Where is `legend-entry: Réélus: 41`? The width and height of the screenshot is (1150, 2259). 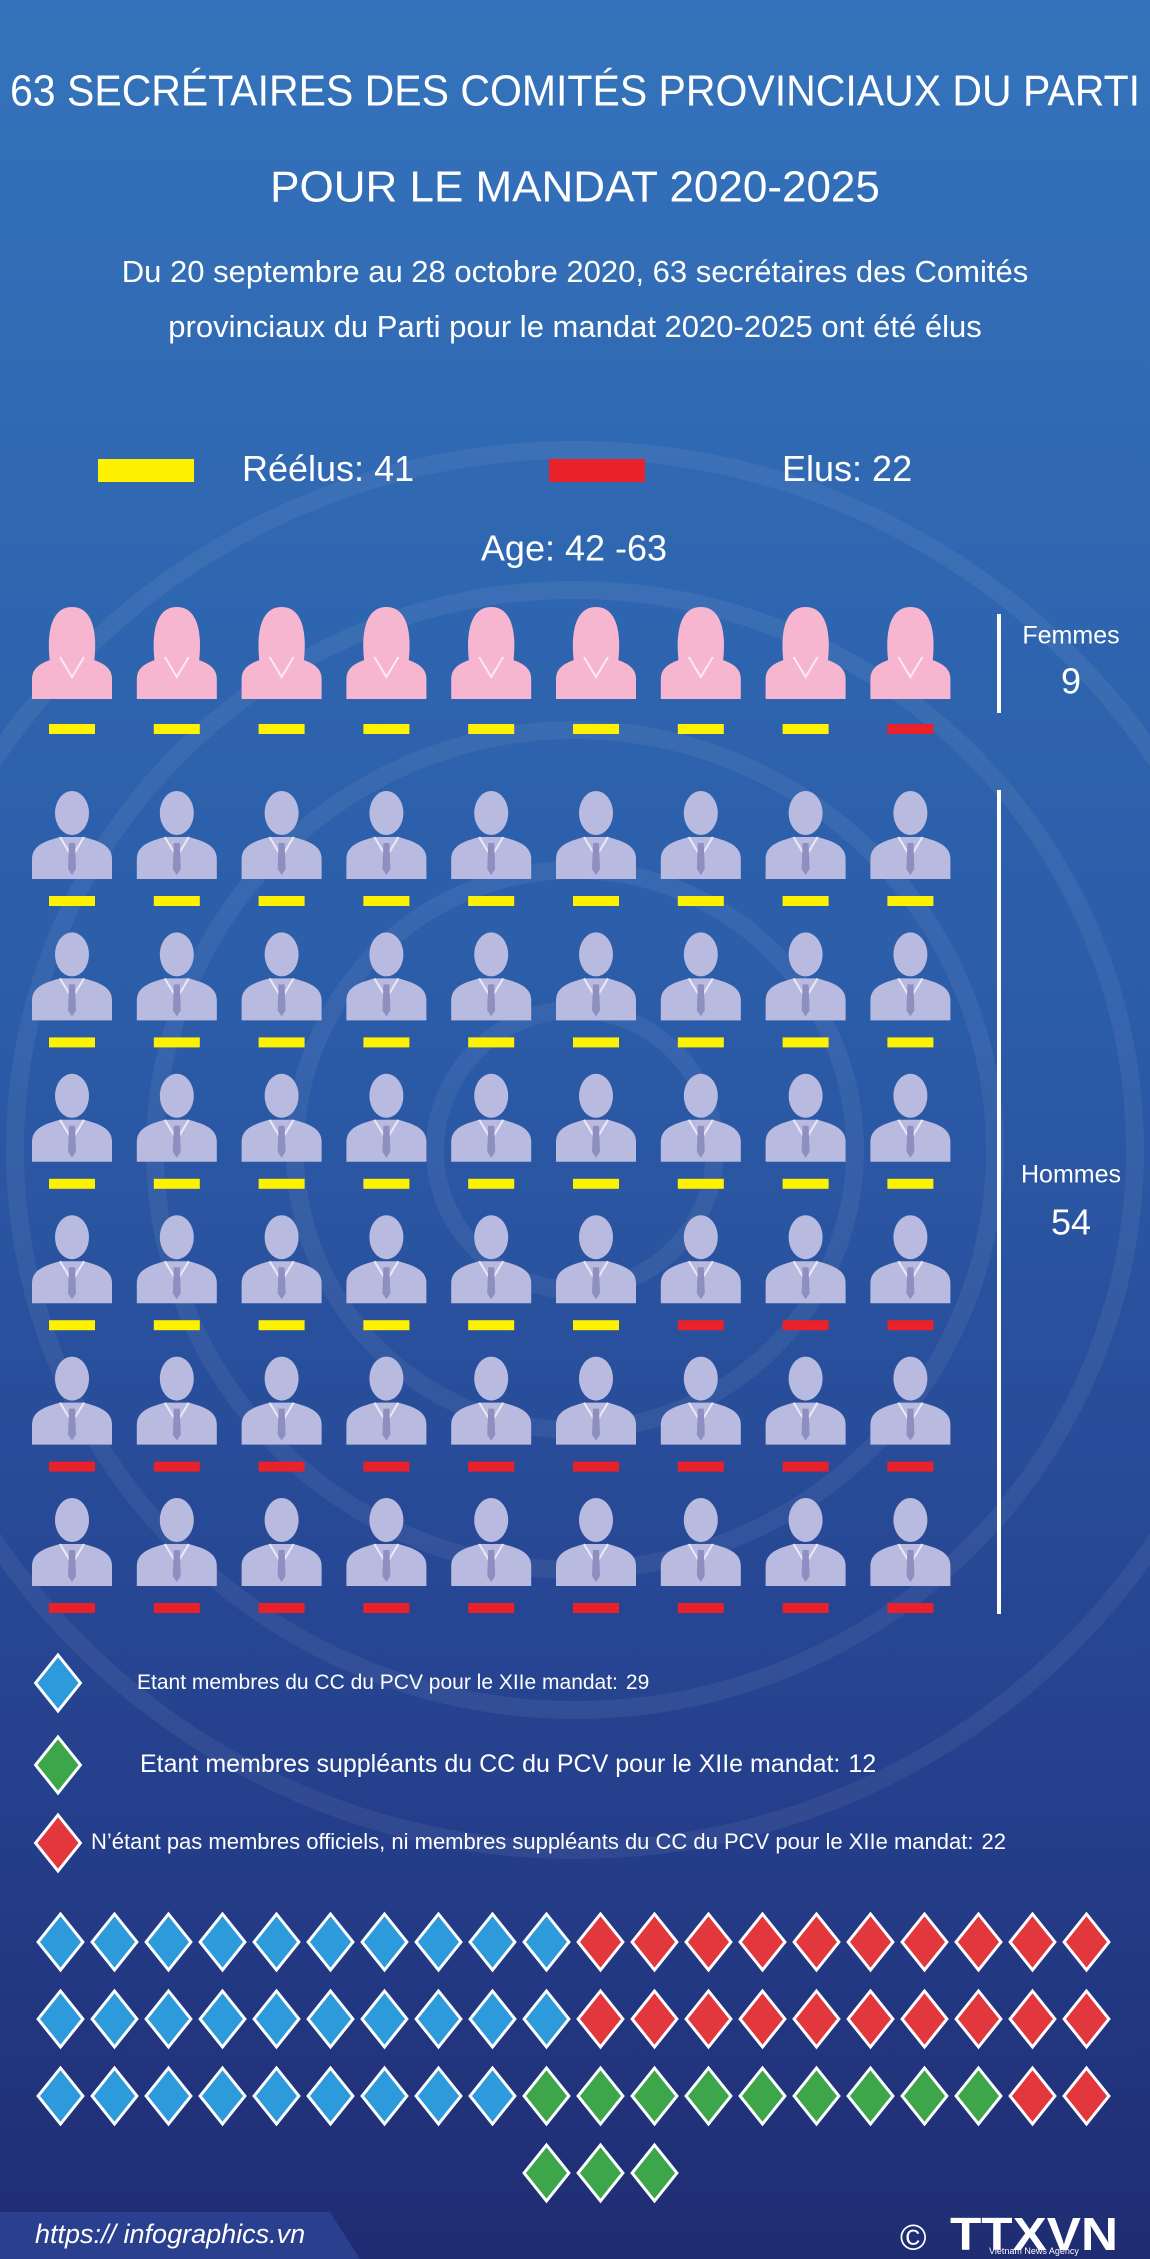
legend-entry: Réélus: 41 is located at coordinates (328, 468).